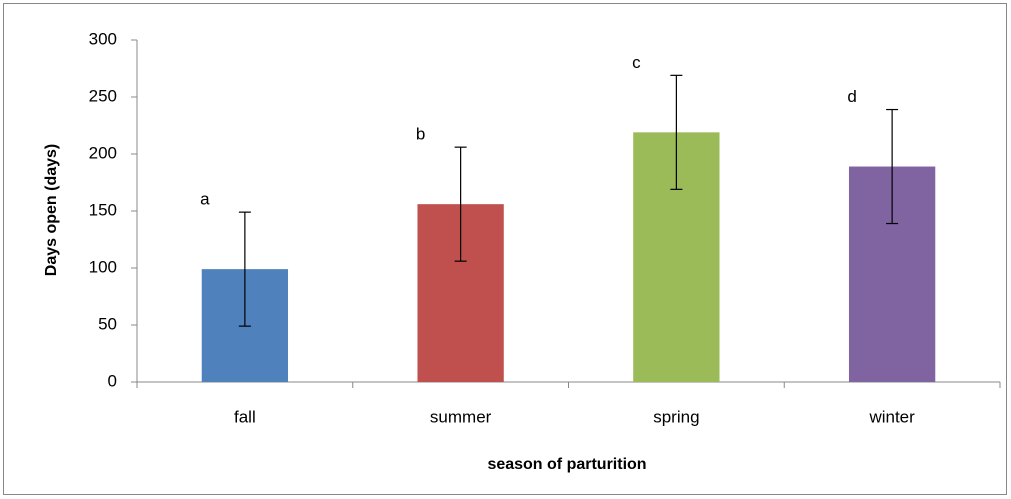 This screenshot has width=1011, height=499. I want to click on y-tick-label: 200, so click(103, 152).